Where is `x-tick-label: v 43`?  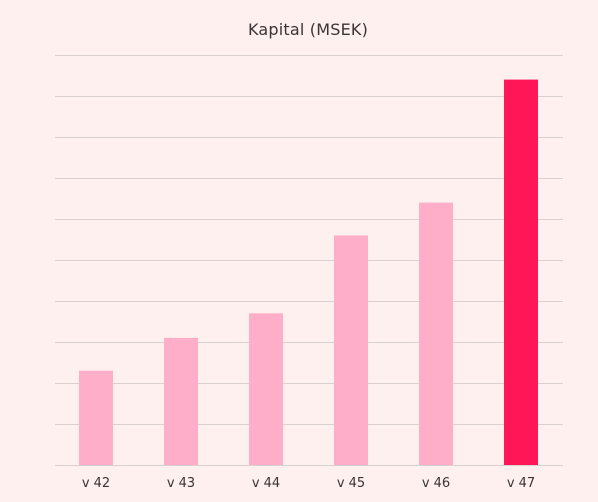 x-tick-label: v 43 is located at coordinates (181, 483).